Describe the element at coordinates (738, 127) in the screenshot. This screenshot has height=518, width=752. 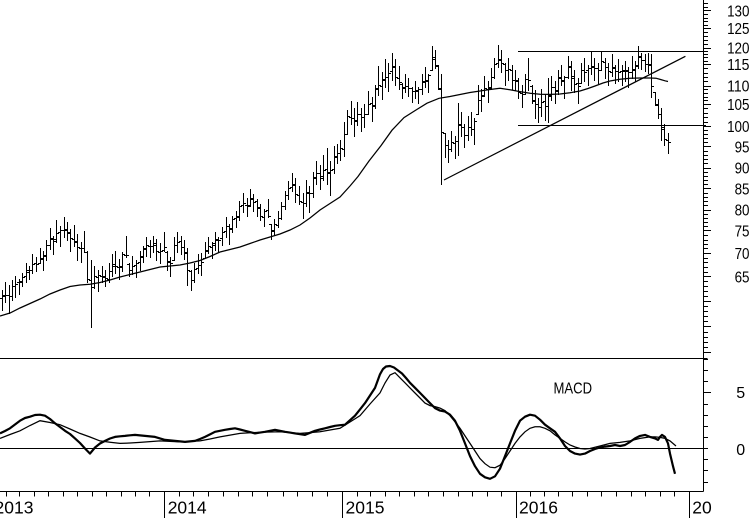
I see `svg-text: 100` at that location.